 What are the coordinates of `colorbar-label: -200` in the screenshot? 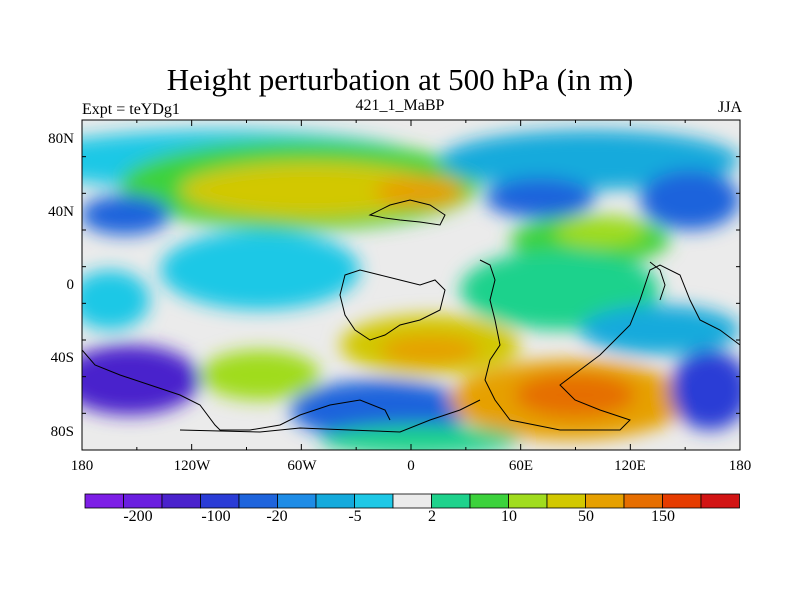 It's located at (138, 516).